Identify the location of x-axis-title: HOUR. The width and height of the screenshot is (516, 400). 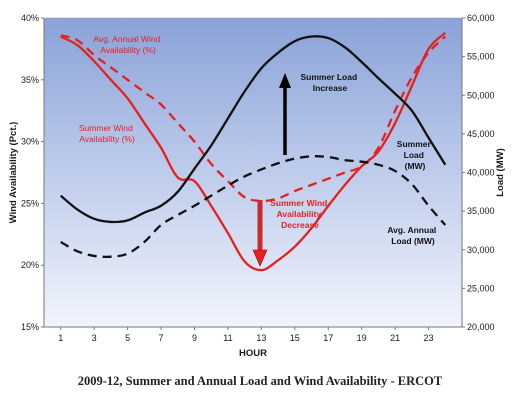
(253, 353).